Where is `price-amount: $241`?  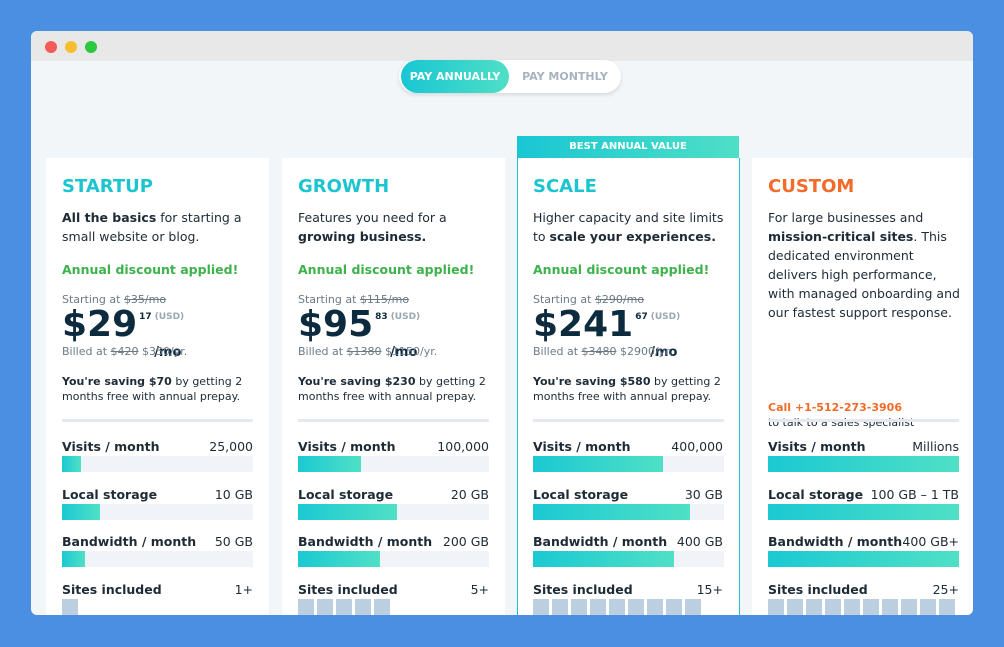
price-amount: $241 is located at coordinates (583, 324).